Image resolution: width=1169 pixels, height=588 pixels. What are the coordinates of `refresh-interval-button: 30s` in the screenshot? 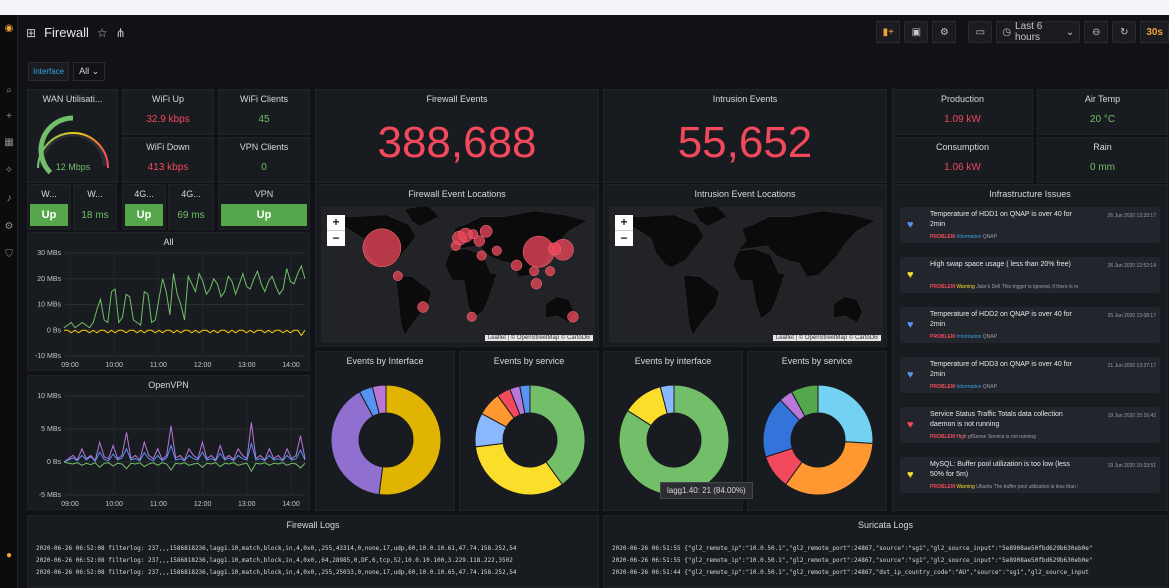 It's located at (1154, 32).